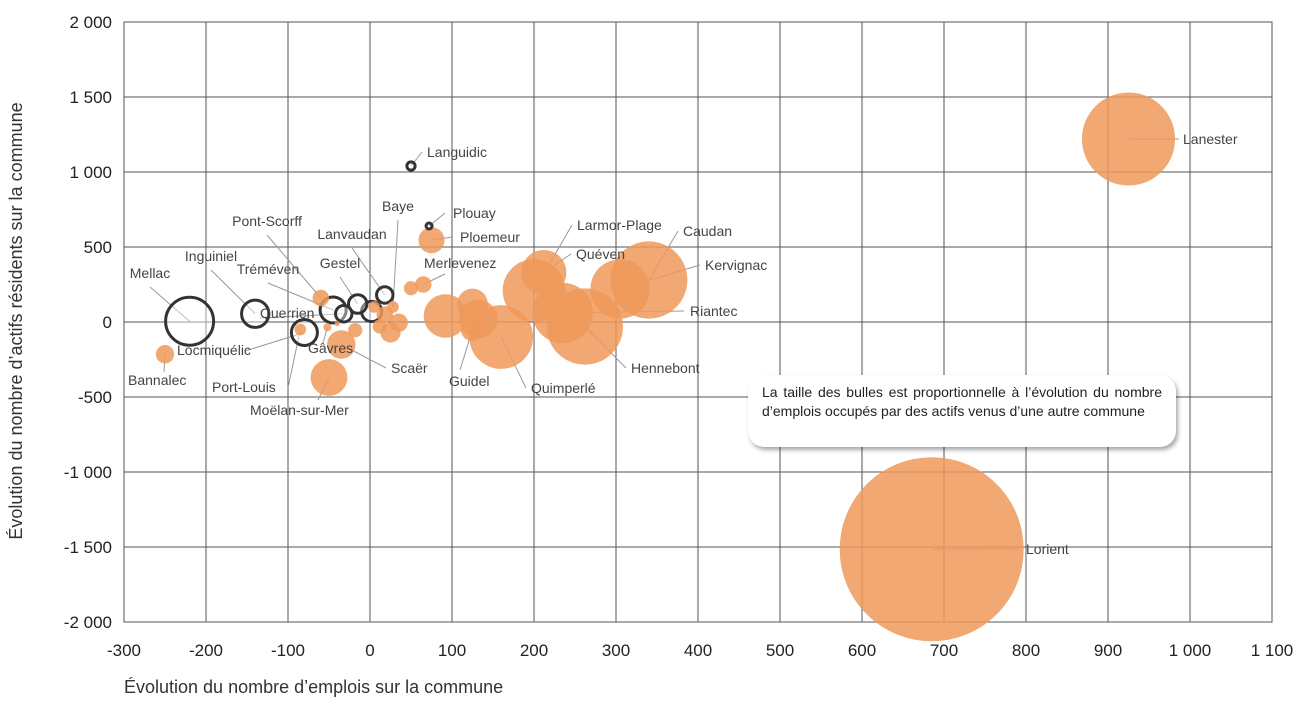 This screenshot has width=1301, height=706. I want to click on y-tick-label: 1 500, so click(90, 97).